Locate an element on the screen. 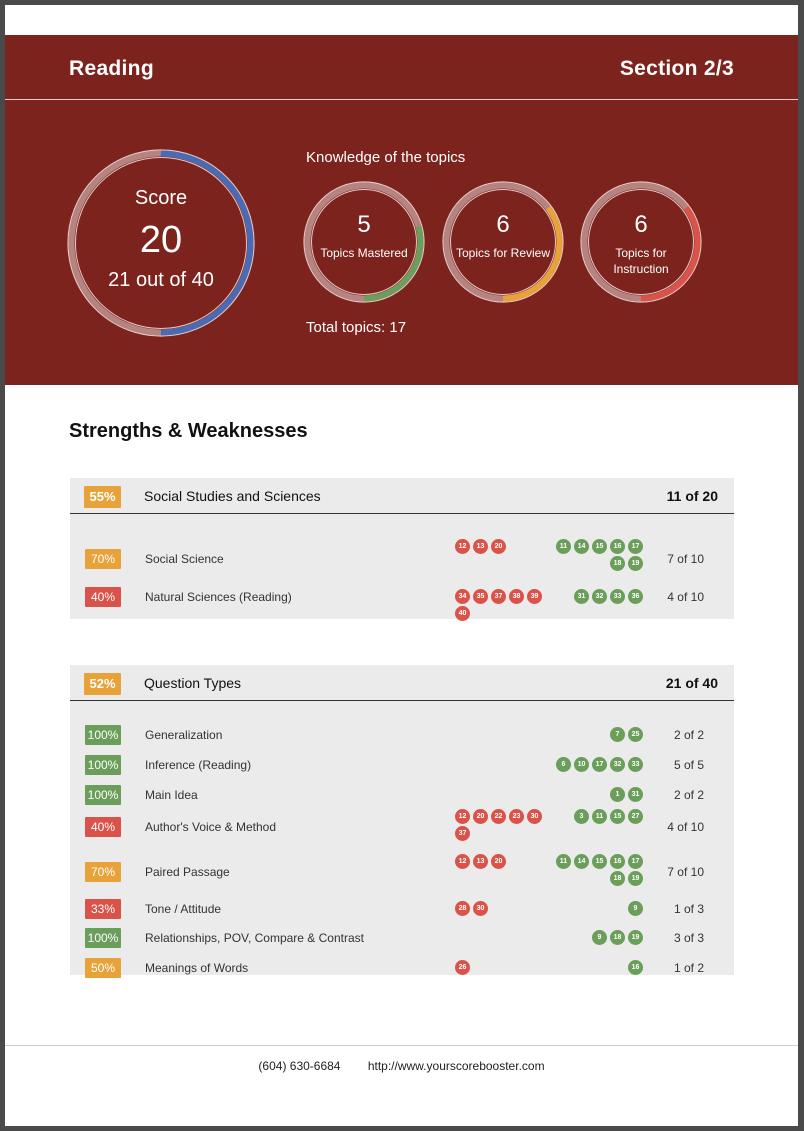  missed-question-dot: 39 is located at coordinates (534, 596).